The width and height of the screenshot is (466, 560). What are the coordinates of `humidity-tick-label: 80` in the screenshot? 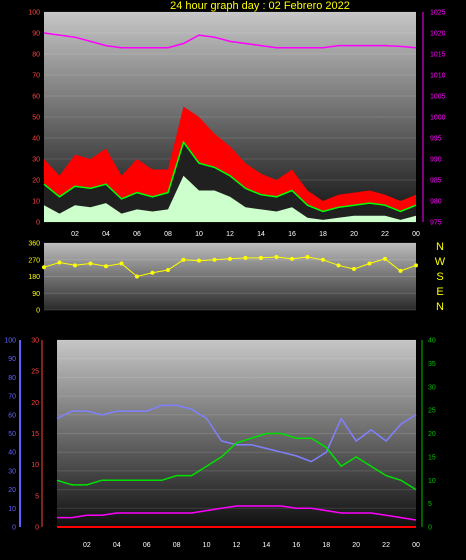 It's located at (12, 378).